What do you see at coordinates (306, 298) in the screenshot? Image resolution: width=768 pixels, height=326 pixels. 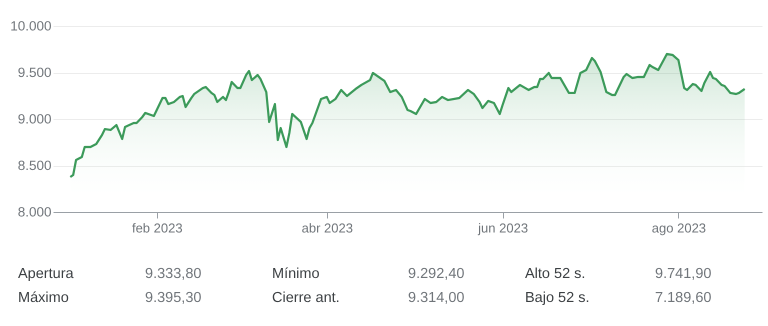 I see `text: Cierre ant.` at bounding box center [306, 298].